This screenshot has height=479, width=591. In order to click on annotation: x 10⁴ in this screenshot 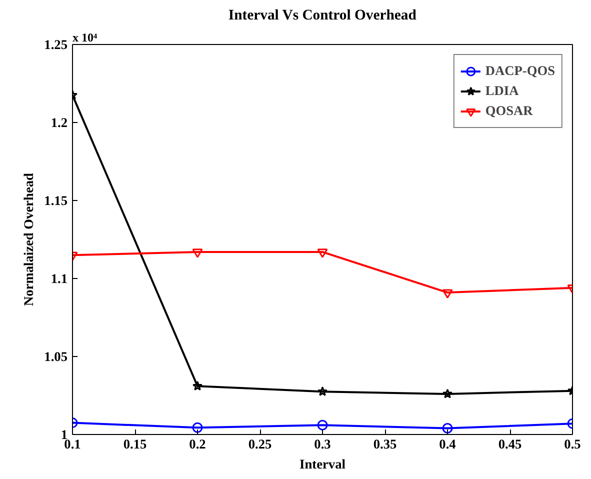, I will do `click(85, 37)`.